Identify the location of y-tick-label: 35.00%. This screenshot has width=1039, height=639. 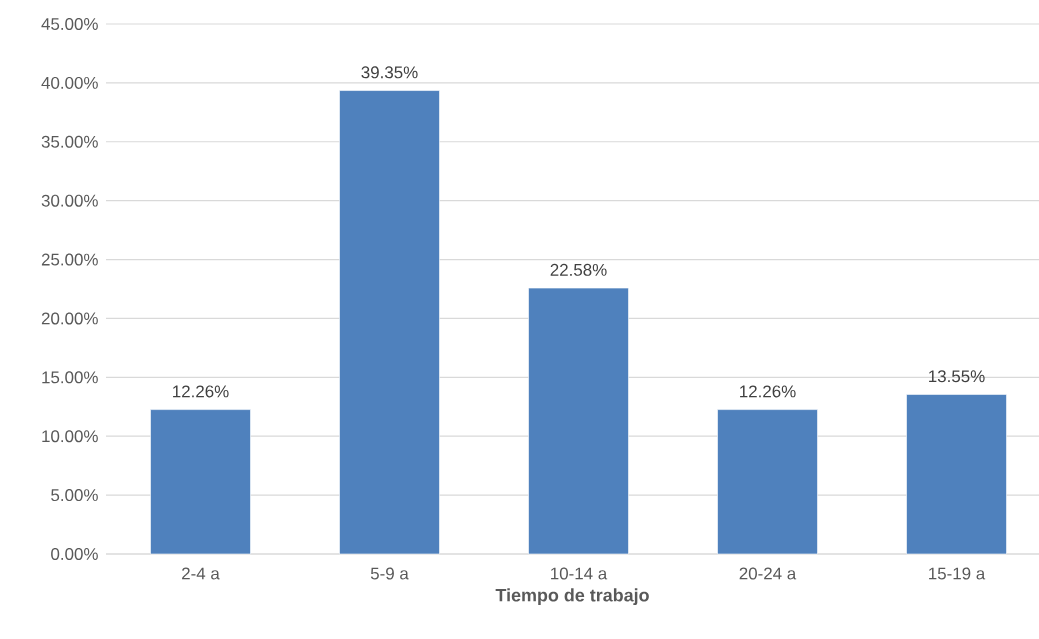
(69, 141).